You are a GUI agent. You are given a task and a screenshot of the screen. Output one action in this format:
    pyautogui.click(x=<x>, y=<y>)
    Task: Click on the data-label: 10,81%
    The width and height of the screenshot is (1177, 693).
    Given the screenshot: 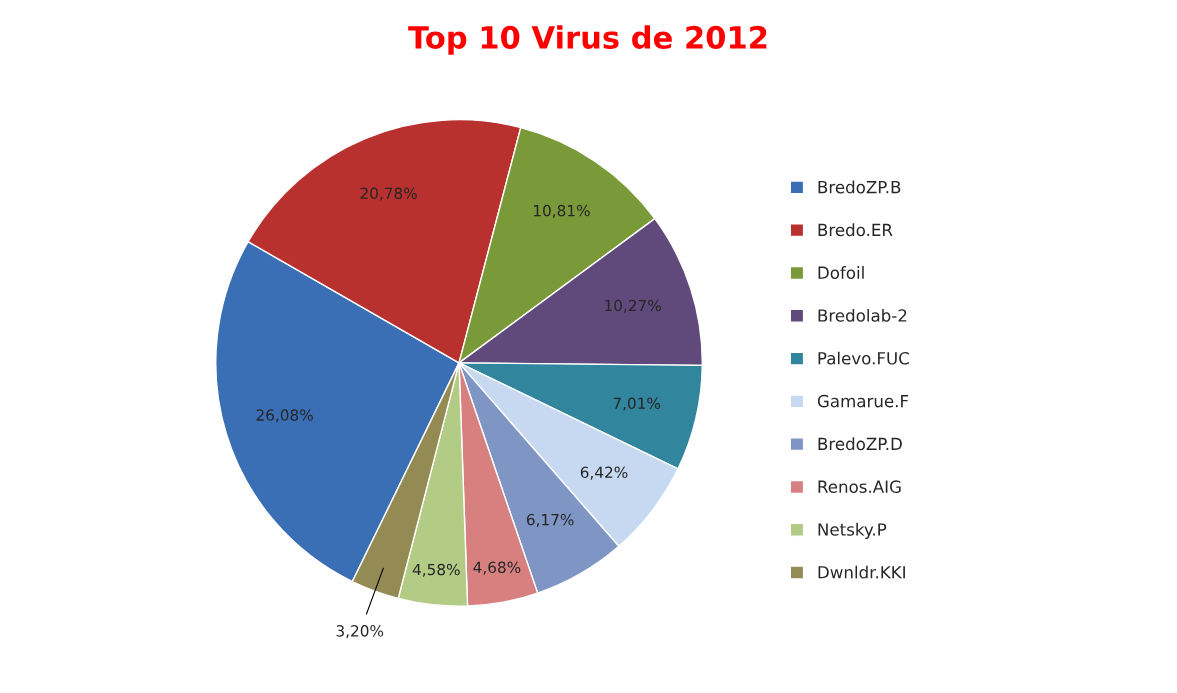 What is the action you would take?
    pyautogui.click(x=562, y=211)
    